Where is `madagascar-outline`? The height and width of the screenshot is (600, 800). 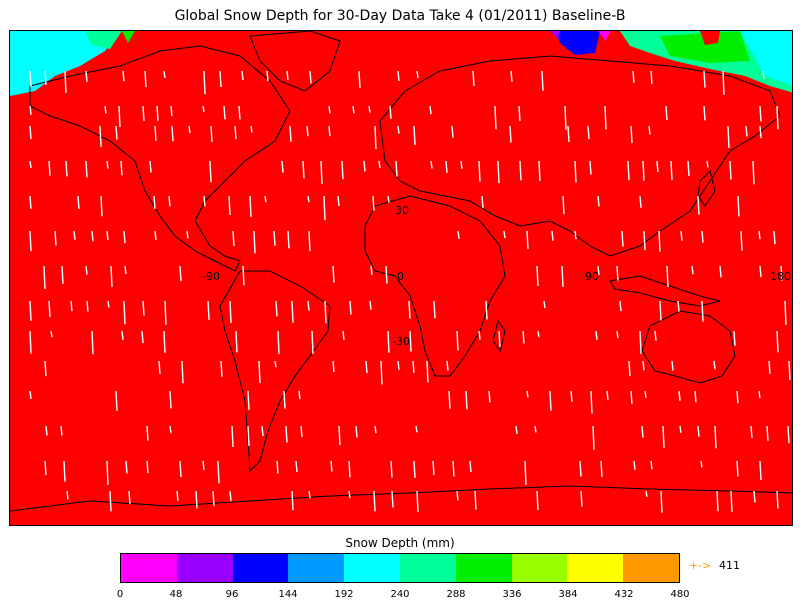 madagascar-outline is located at coordinates (499, 336).